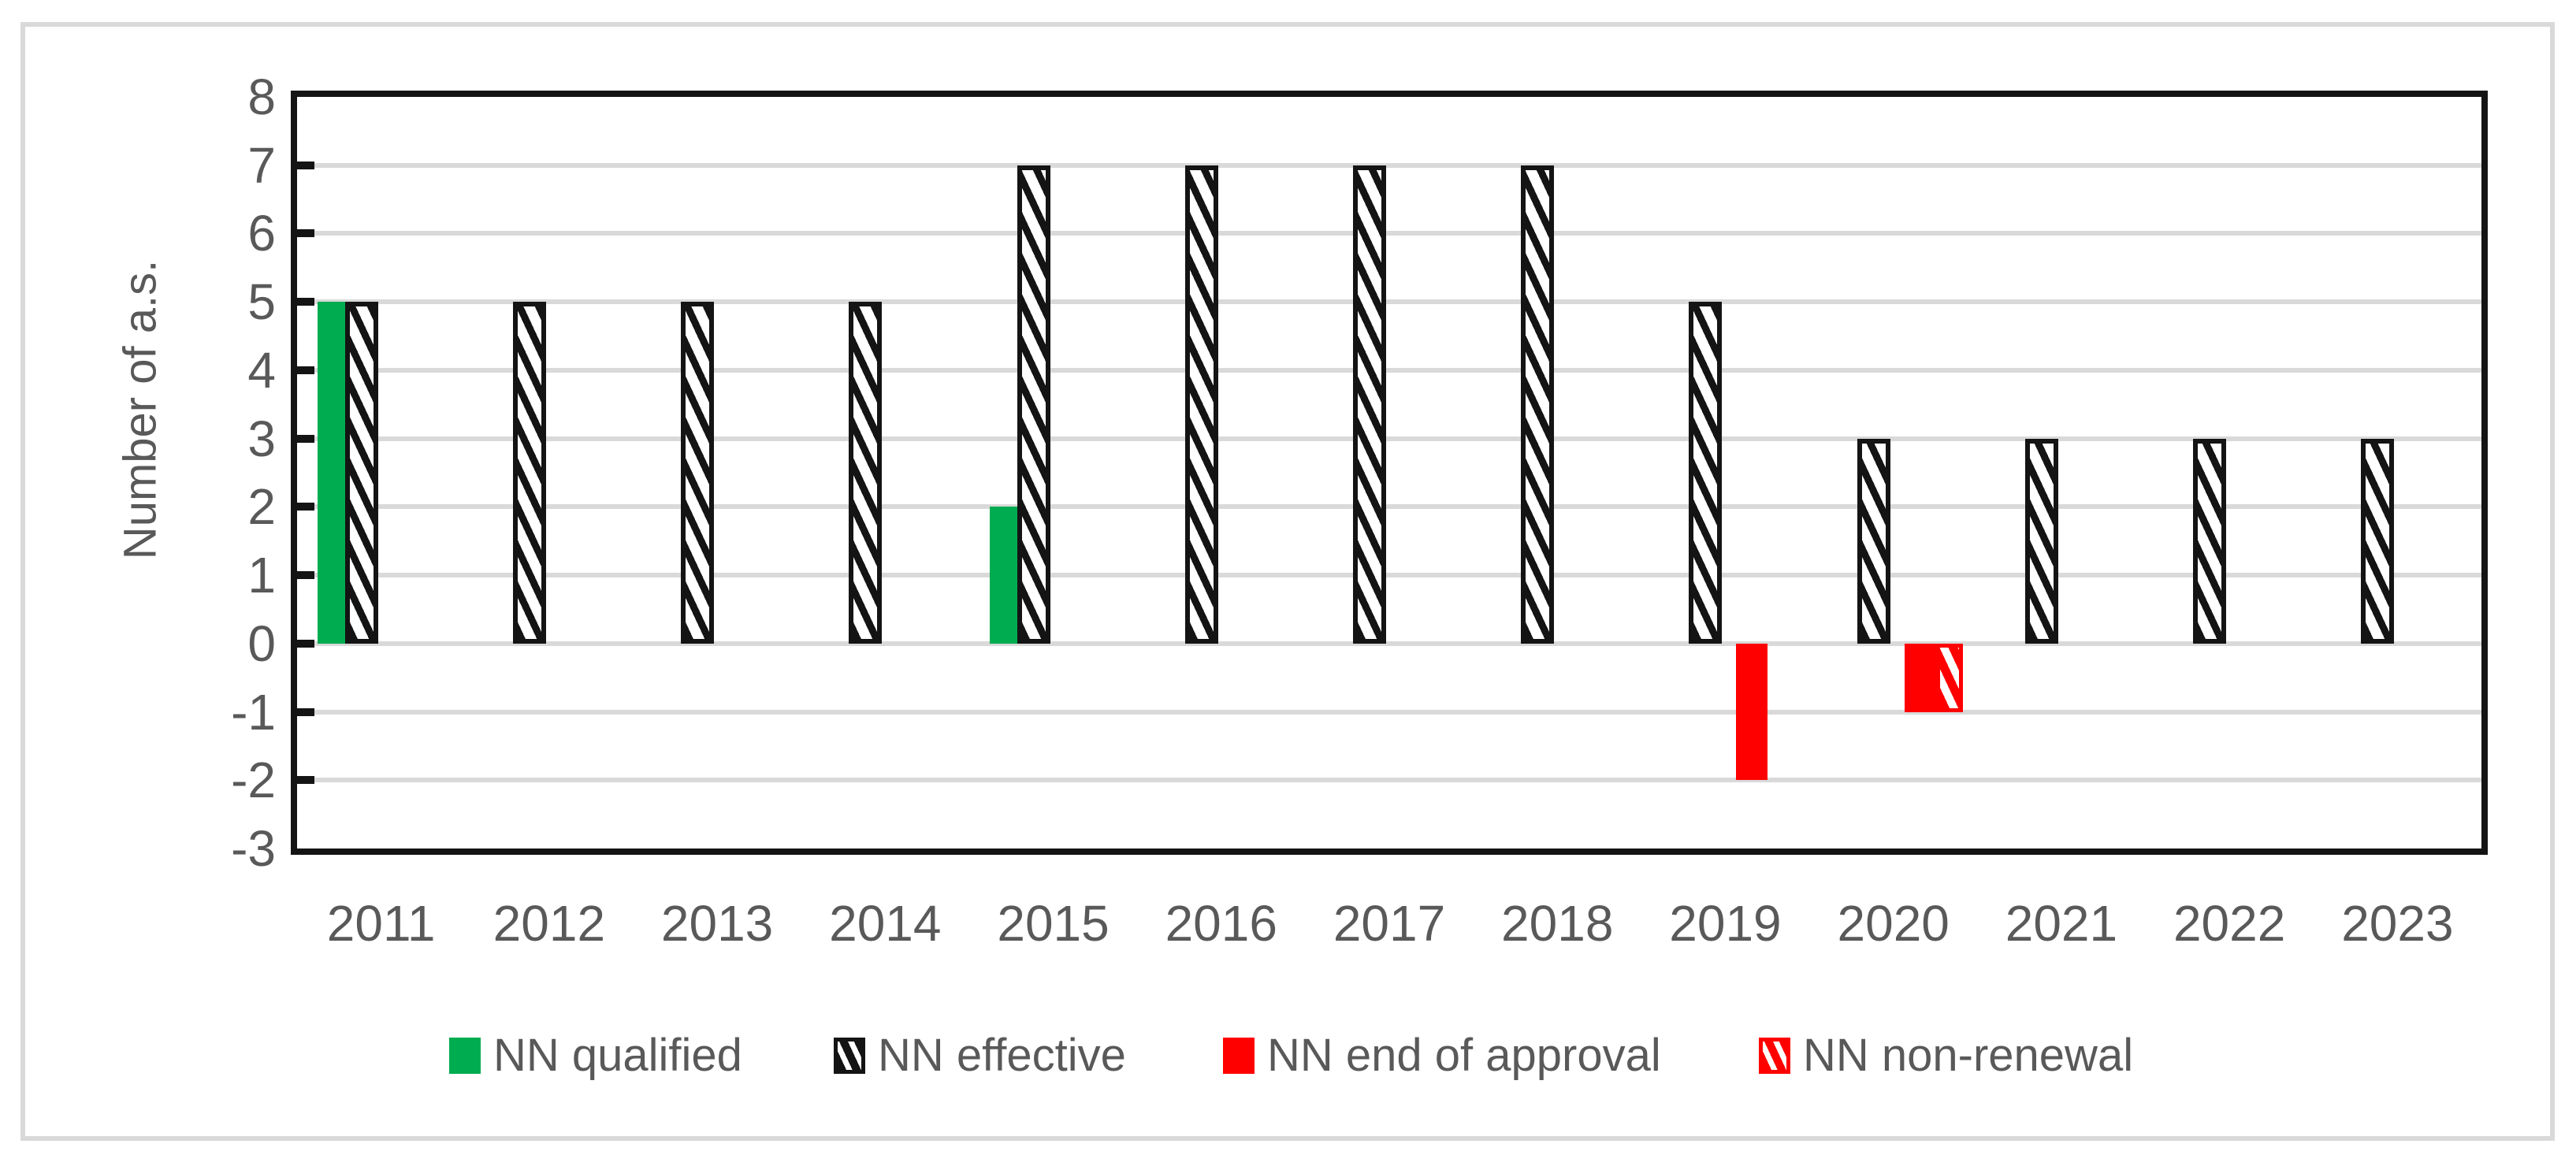 The height and width of the screenshot is (1166, 2576). Describe the element at coordinates (2229, 923) in the screenshot. I see `x-tick-label-2022: 2022` at that location.